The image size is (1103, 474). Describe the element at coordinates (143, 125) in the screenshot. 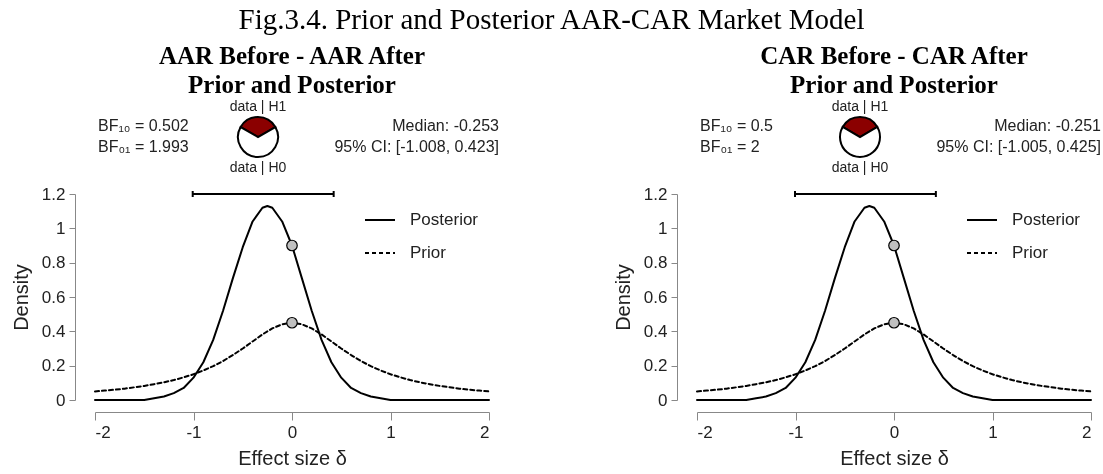

I see `text: BF₁₀ = 0.502` at that location.